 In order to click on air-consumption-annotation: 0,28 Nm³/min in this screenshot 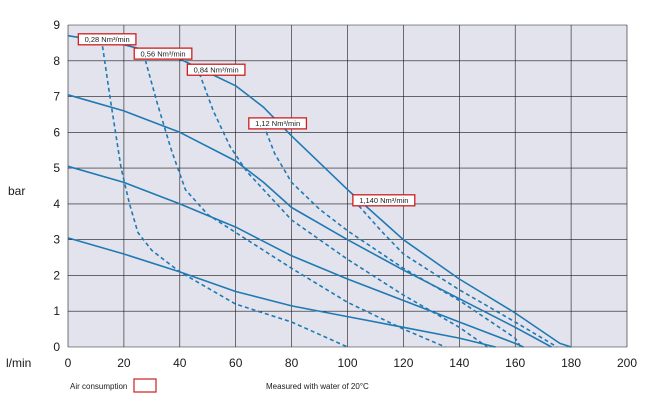, I will do `click(107, 39)`.